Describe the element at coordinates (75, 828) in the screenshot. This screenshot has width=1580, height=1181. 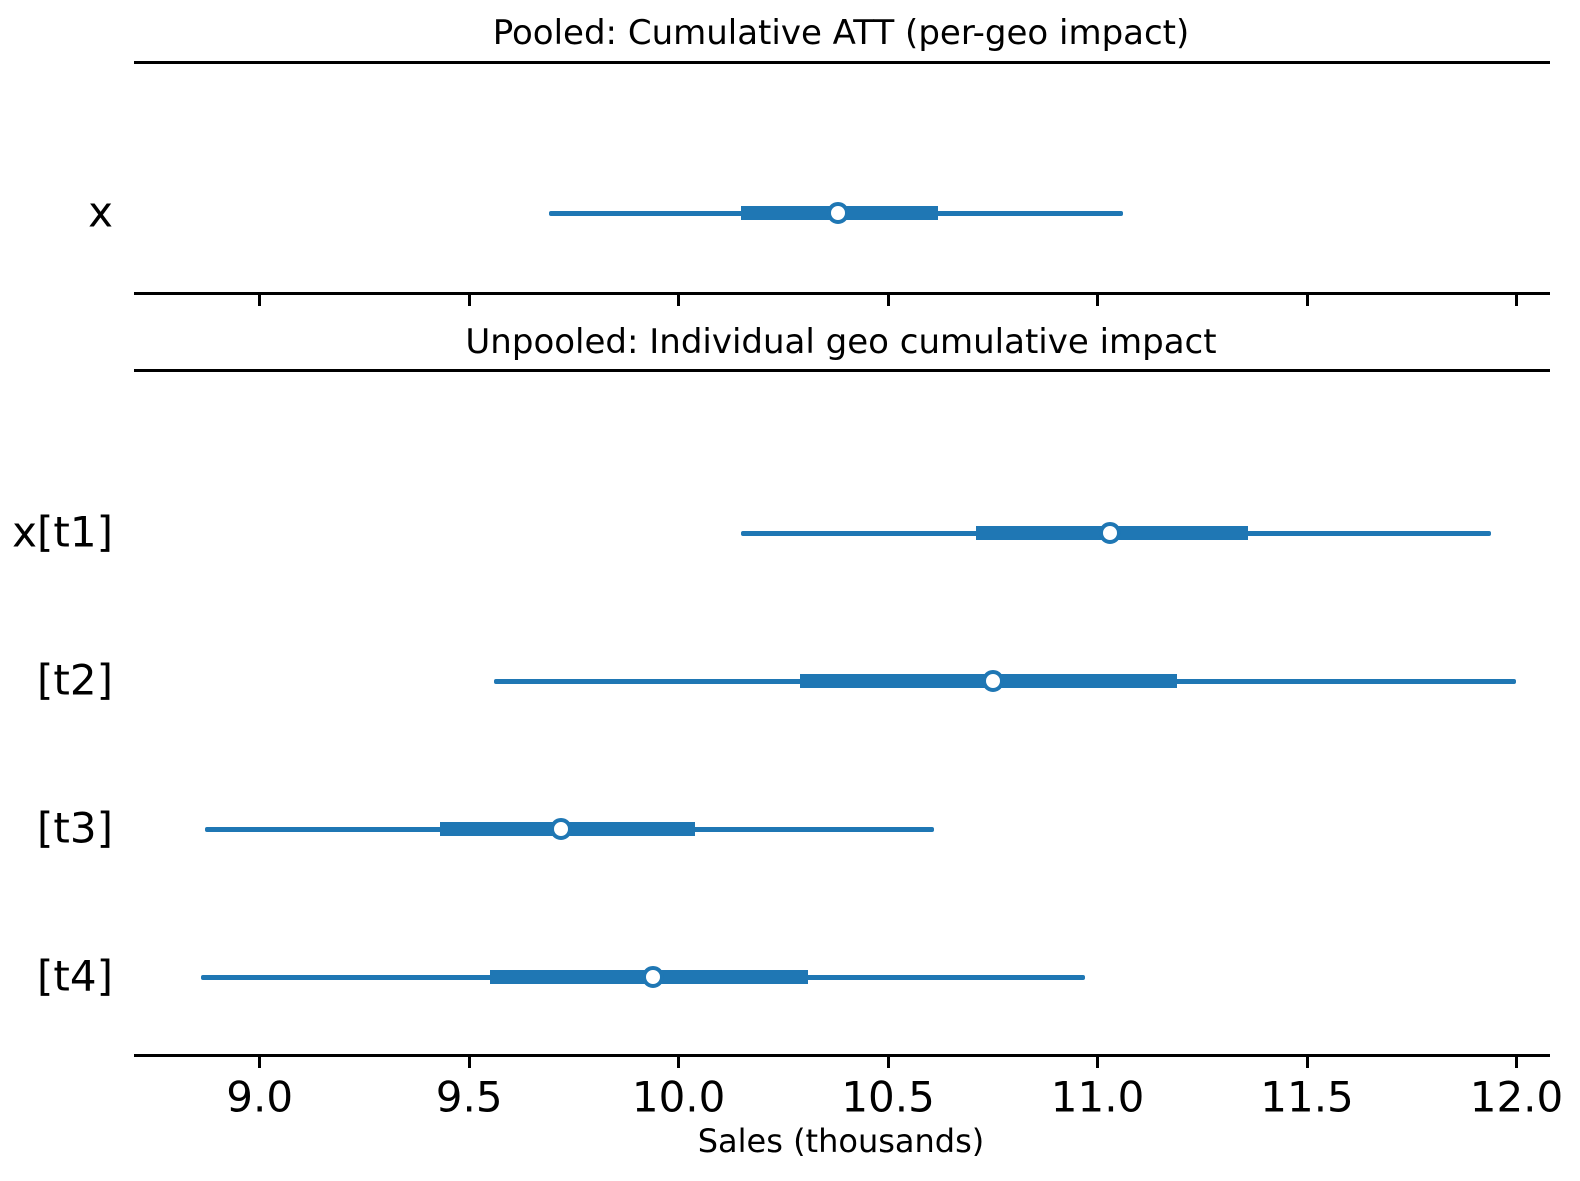
I see `row-label: [t3]` at that location.